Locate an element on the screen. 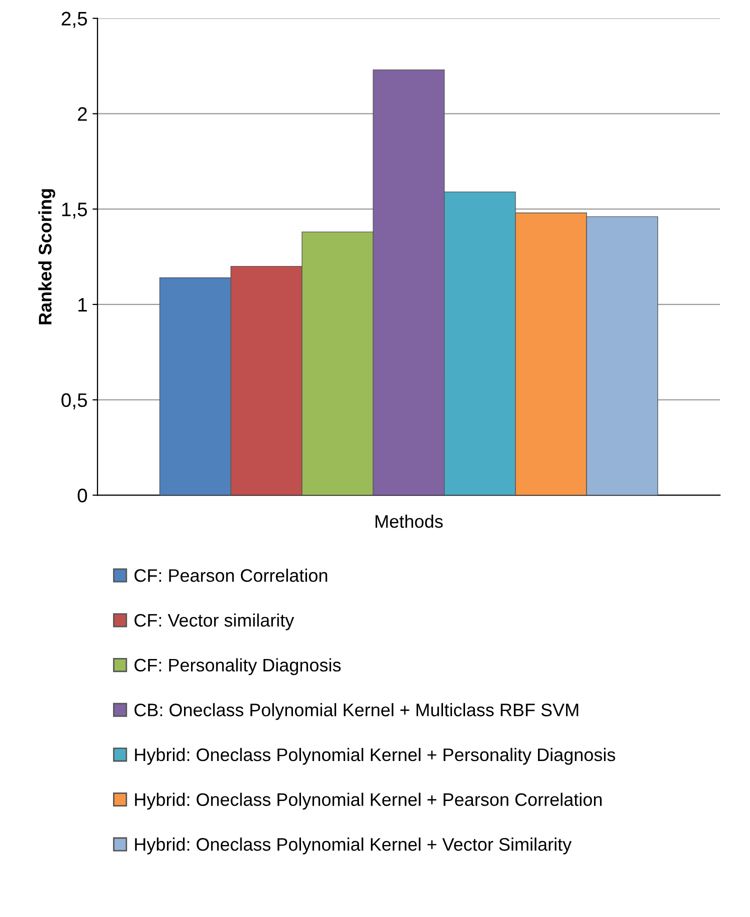 The image size is (750, 917). y-tick-label: 1,5 is located at coordinates (74, 210).